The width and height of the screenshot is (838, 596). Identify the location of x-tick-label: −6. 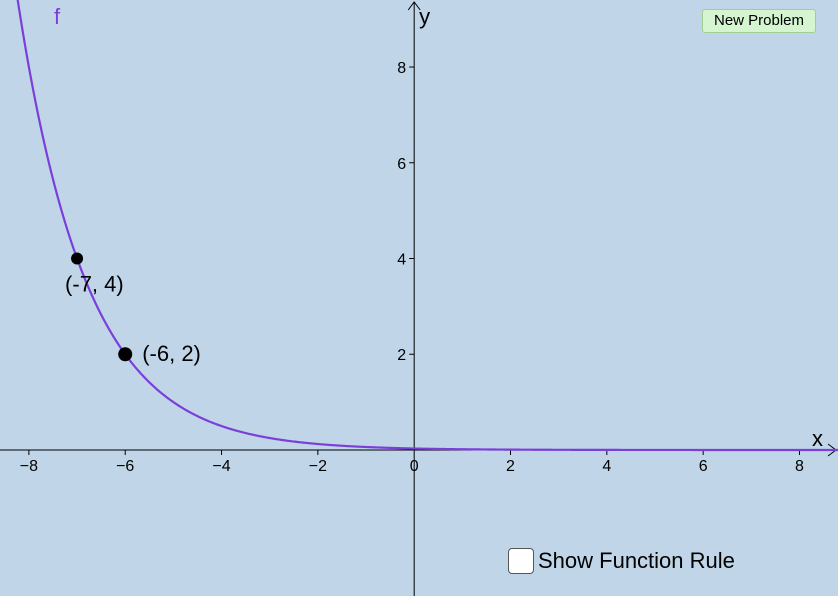
(125, 466).